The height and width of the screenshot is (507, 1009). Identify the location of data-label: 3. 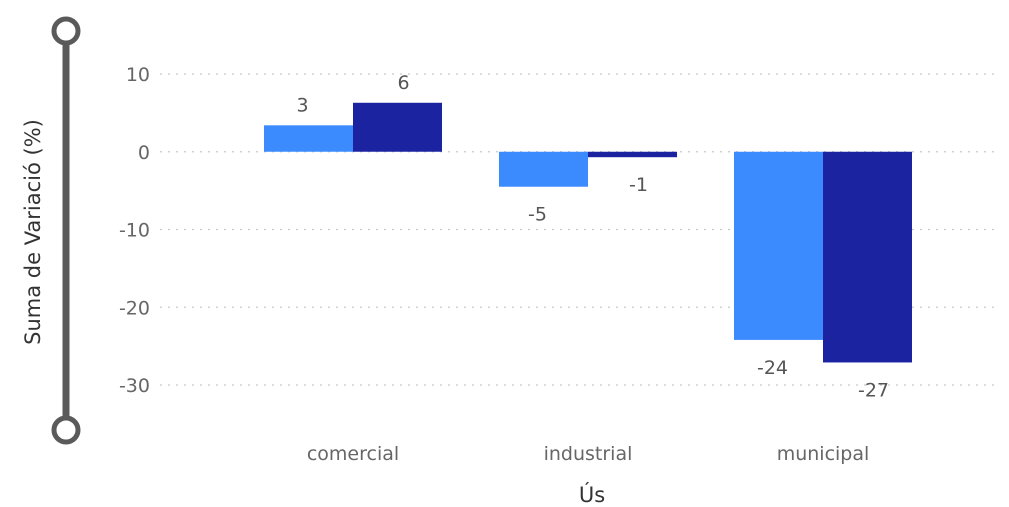
(302, 105).